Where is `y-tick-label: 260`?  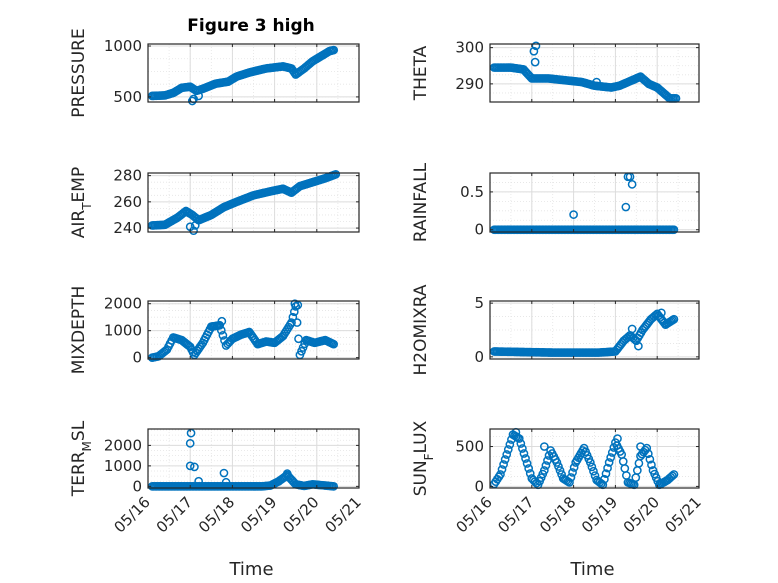
y-tick-label: 260 is located at coordinates (127, 202).